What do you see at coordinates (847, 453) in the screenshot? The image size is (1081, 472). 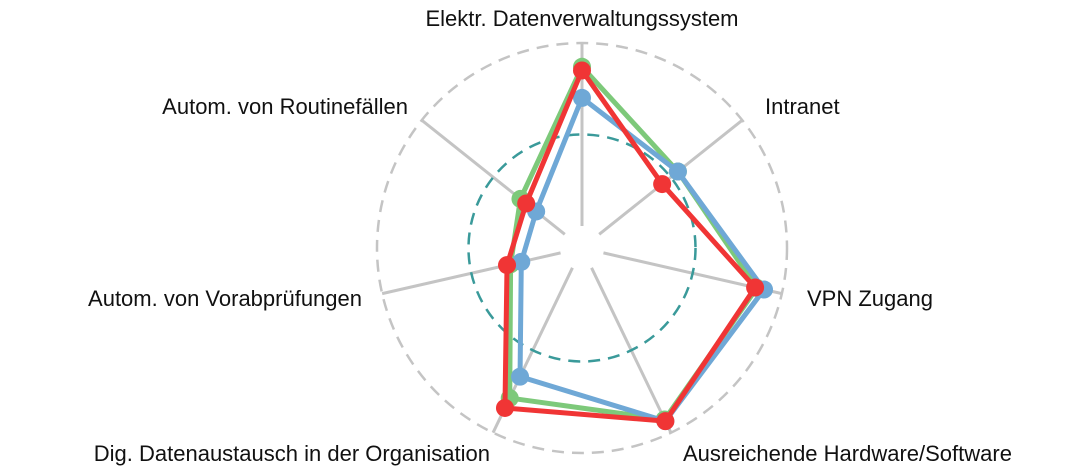 I see `axis-label: Ausreichende Hardware/Software` at bounding box center [847, 453].